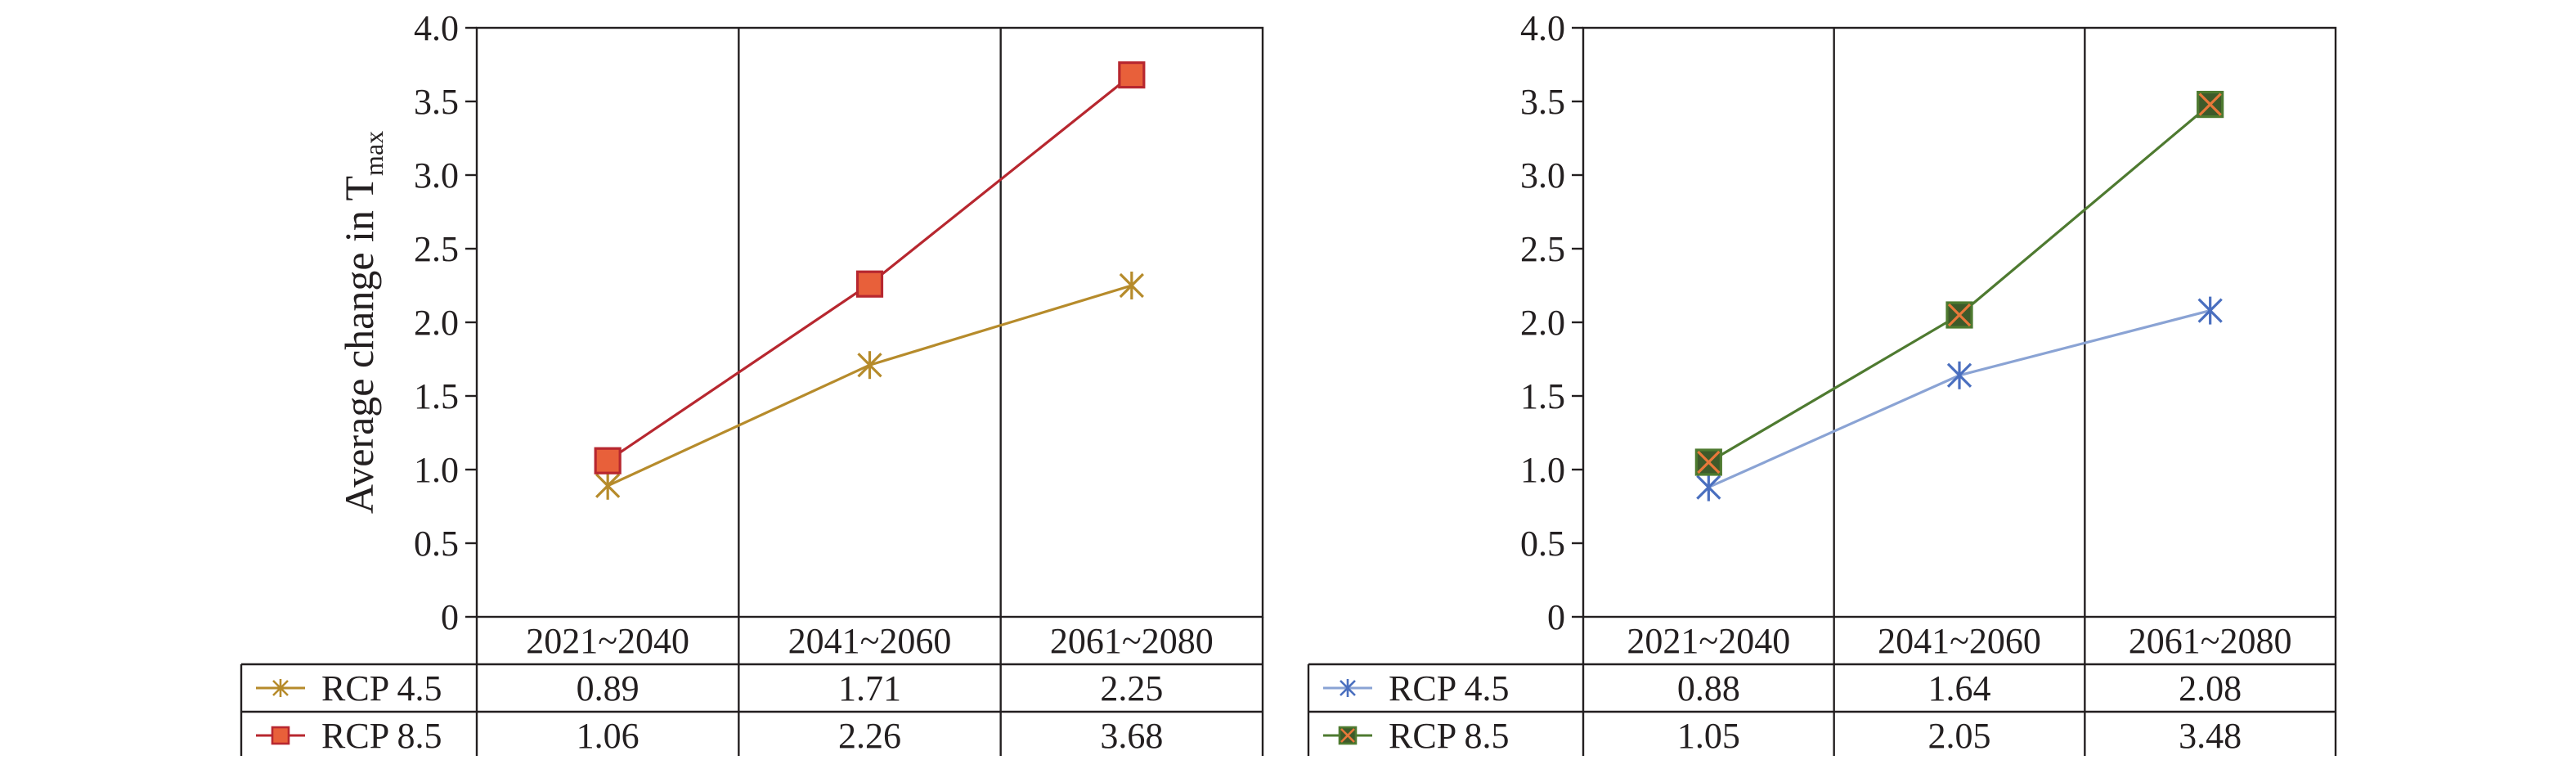  I want to click on panel2-data-label: 2.08, so click(2211, 688).